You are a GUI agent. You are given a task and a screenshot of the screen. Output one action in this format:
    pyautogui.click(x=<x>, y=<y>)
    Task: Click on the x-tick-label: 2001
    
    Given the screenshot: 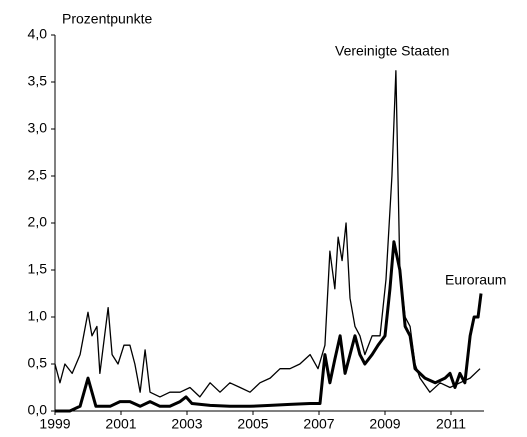 What is the action you would take?
    pyautogui.click(x=120, y=424)
    